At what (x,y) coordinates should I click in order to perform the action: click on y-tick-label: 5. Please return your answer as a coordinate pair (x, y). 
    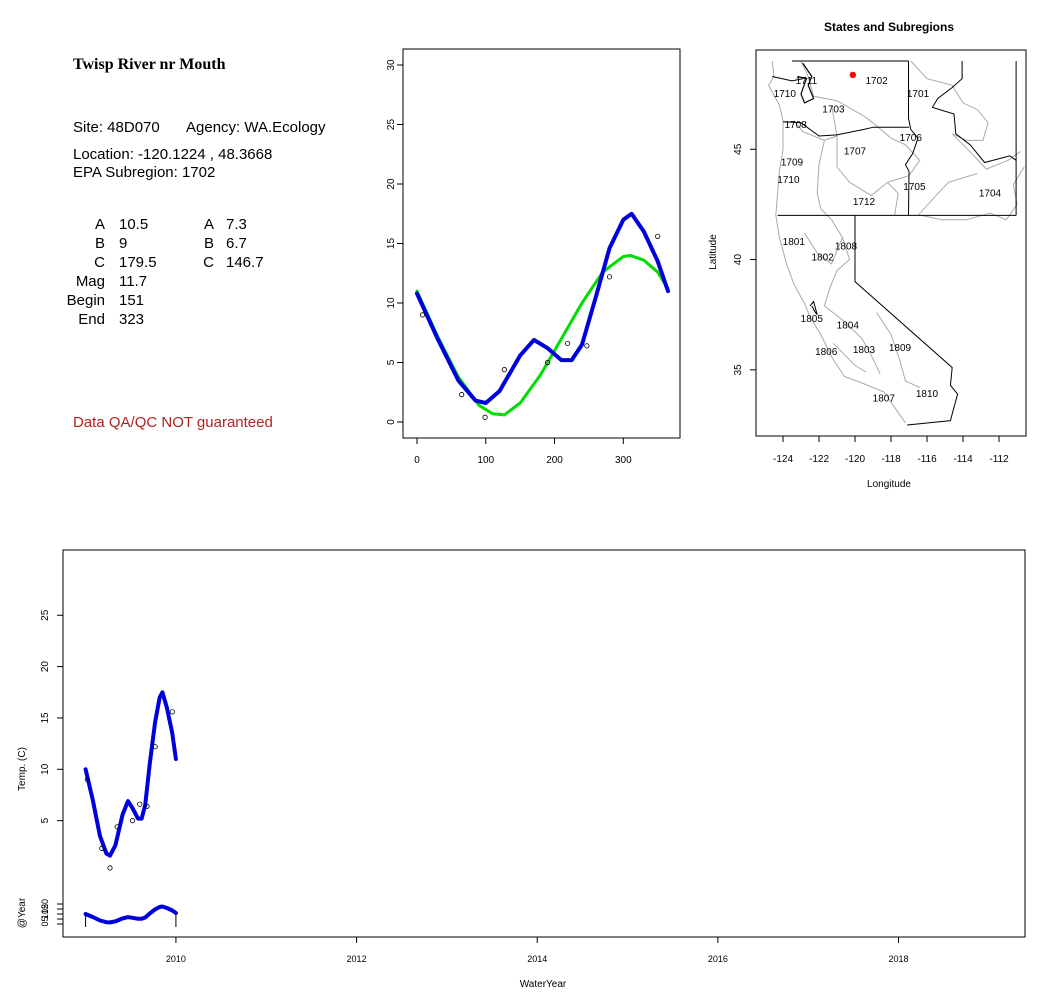
    Looking at the image, I should click on (391, 362).